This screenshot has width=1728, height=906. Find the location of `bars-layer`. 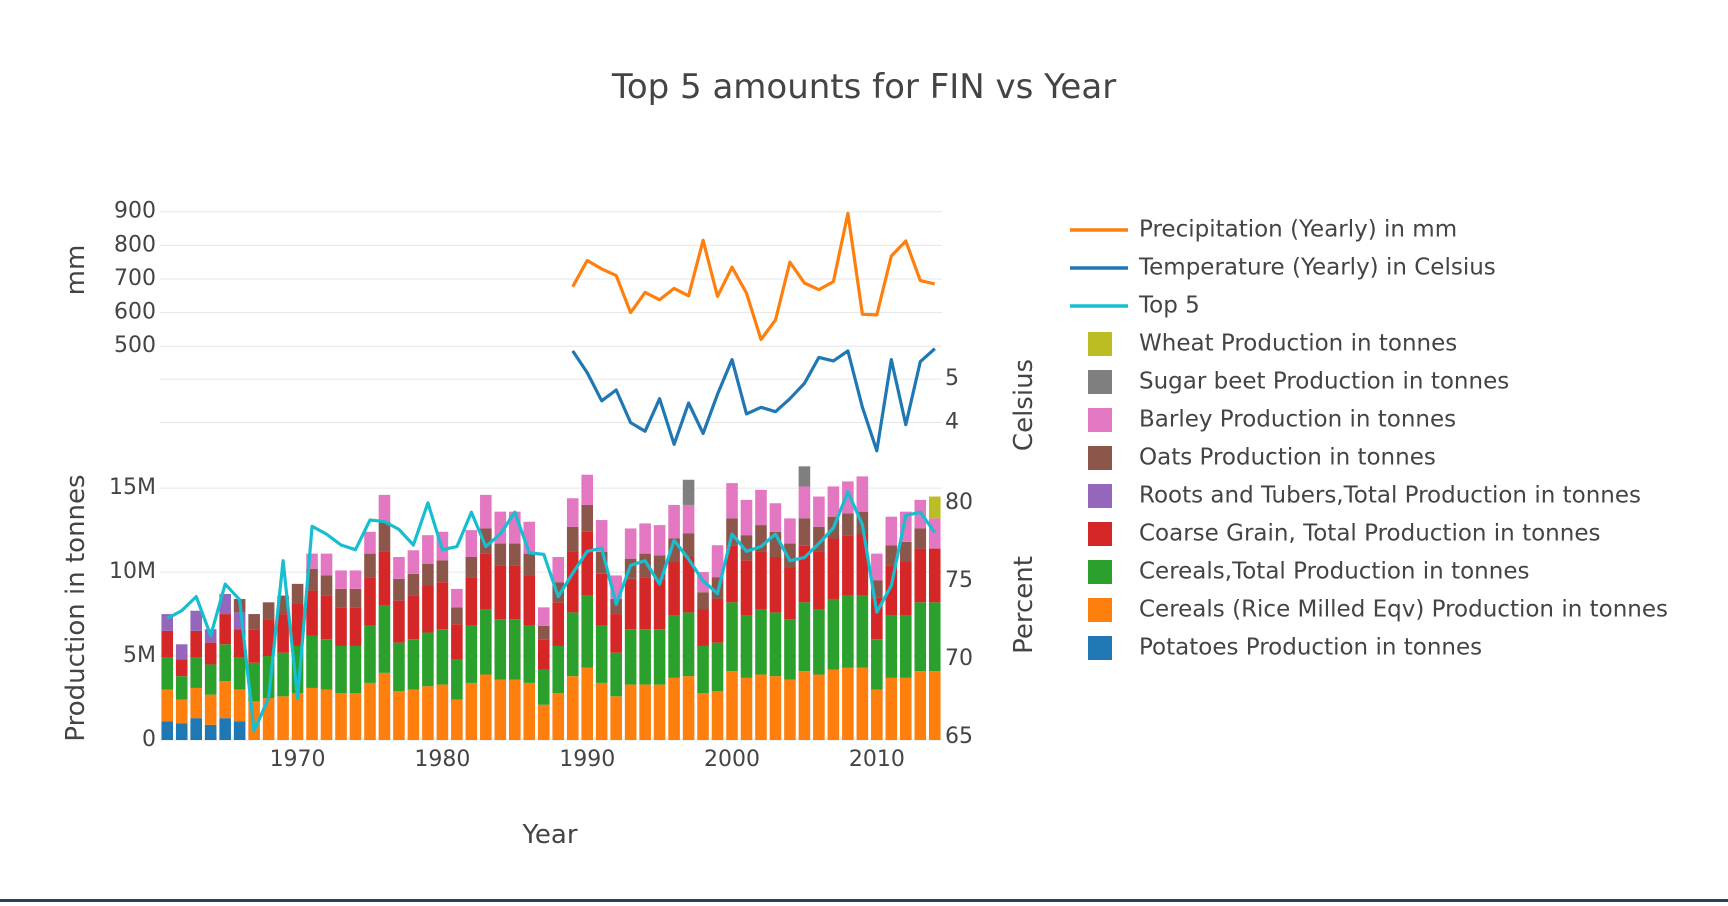

bars-layer is located at coordinates (551, 603).